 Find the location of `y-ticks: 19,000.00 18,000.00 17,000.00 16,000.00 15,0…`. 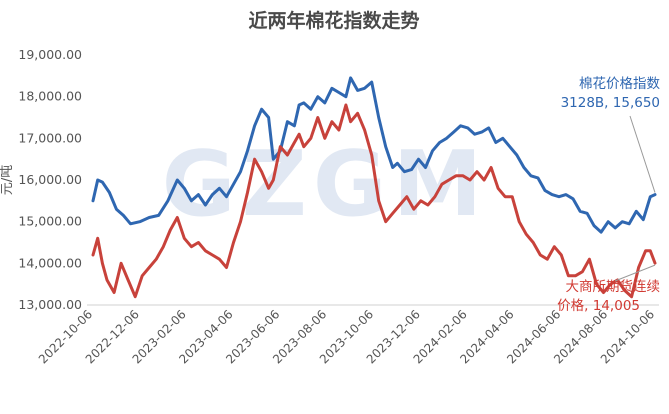

y-ticks: 19,000.00 18,000.00 17,000.00 16,000.00 15,0… is located at coordinates (50, 179).